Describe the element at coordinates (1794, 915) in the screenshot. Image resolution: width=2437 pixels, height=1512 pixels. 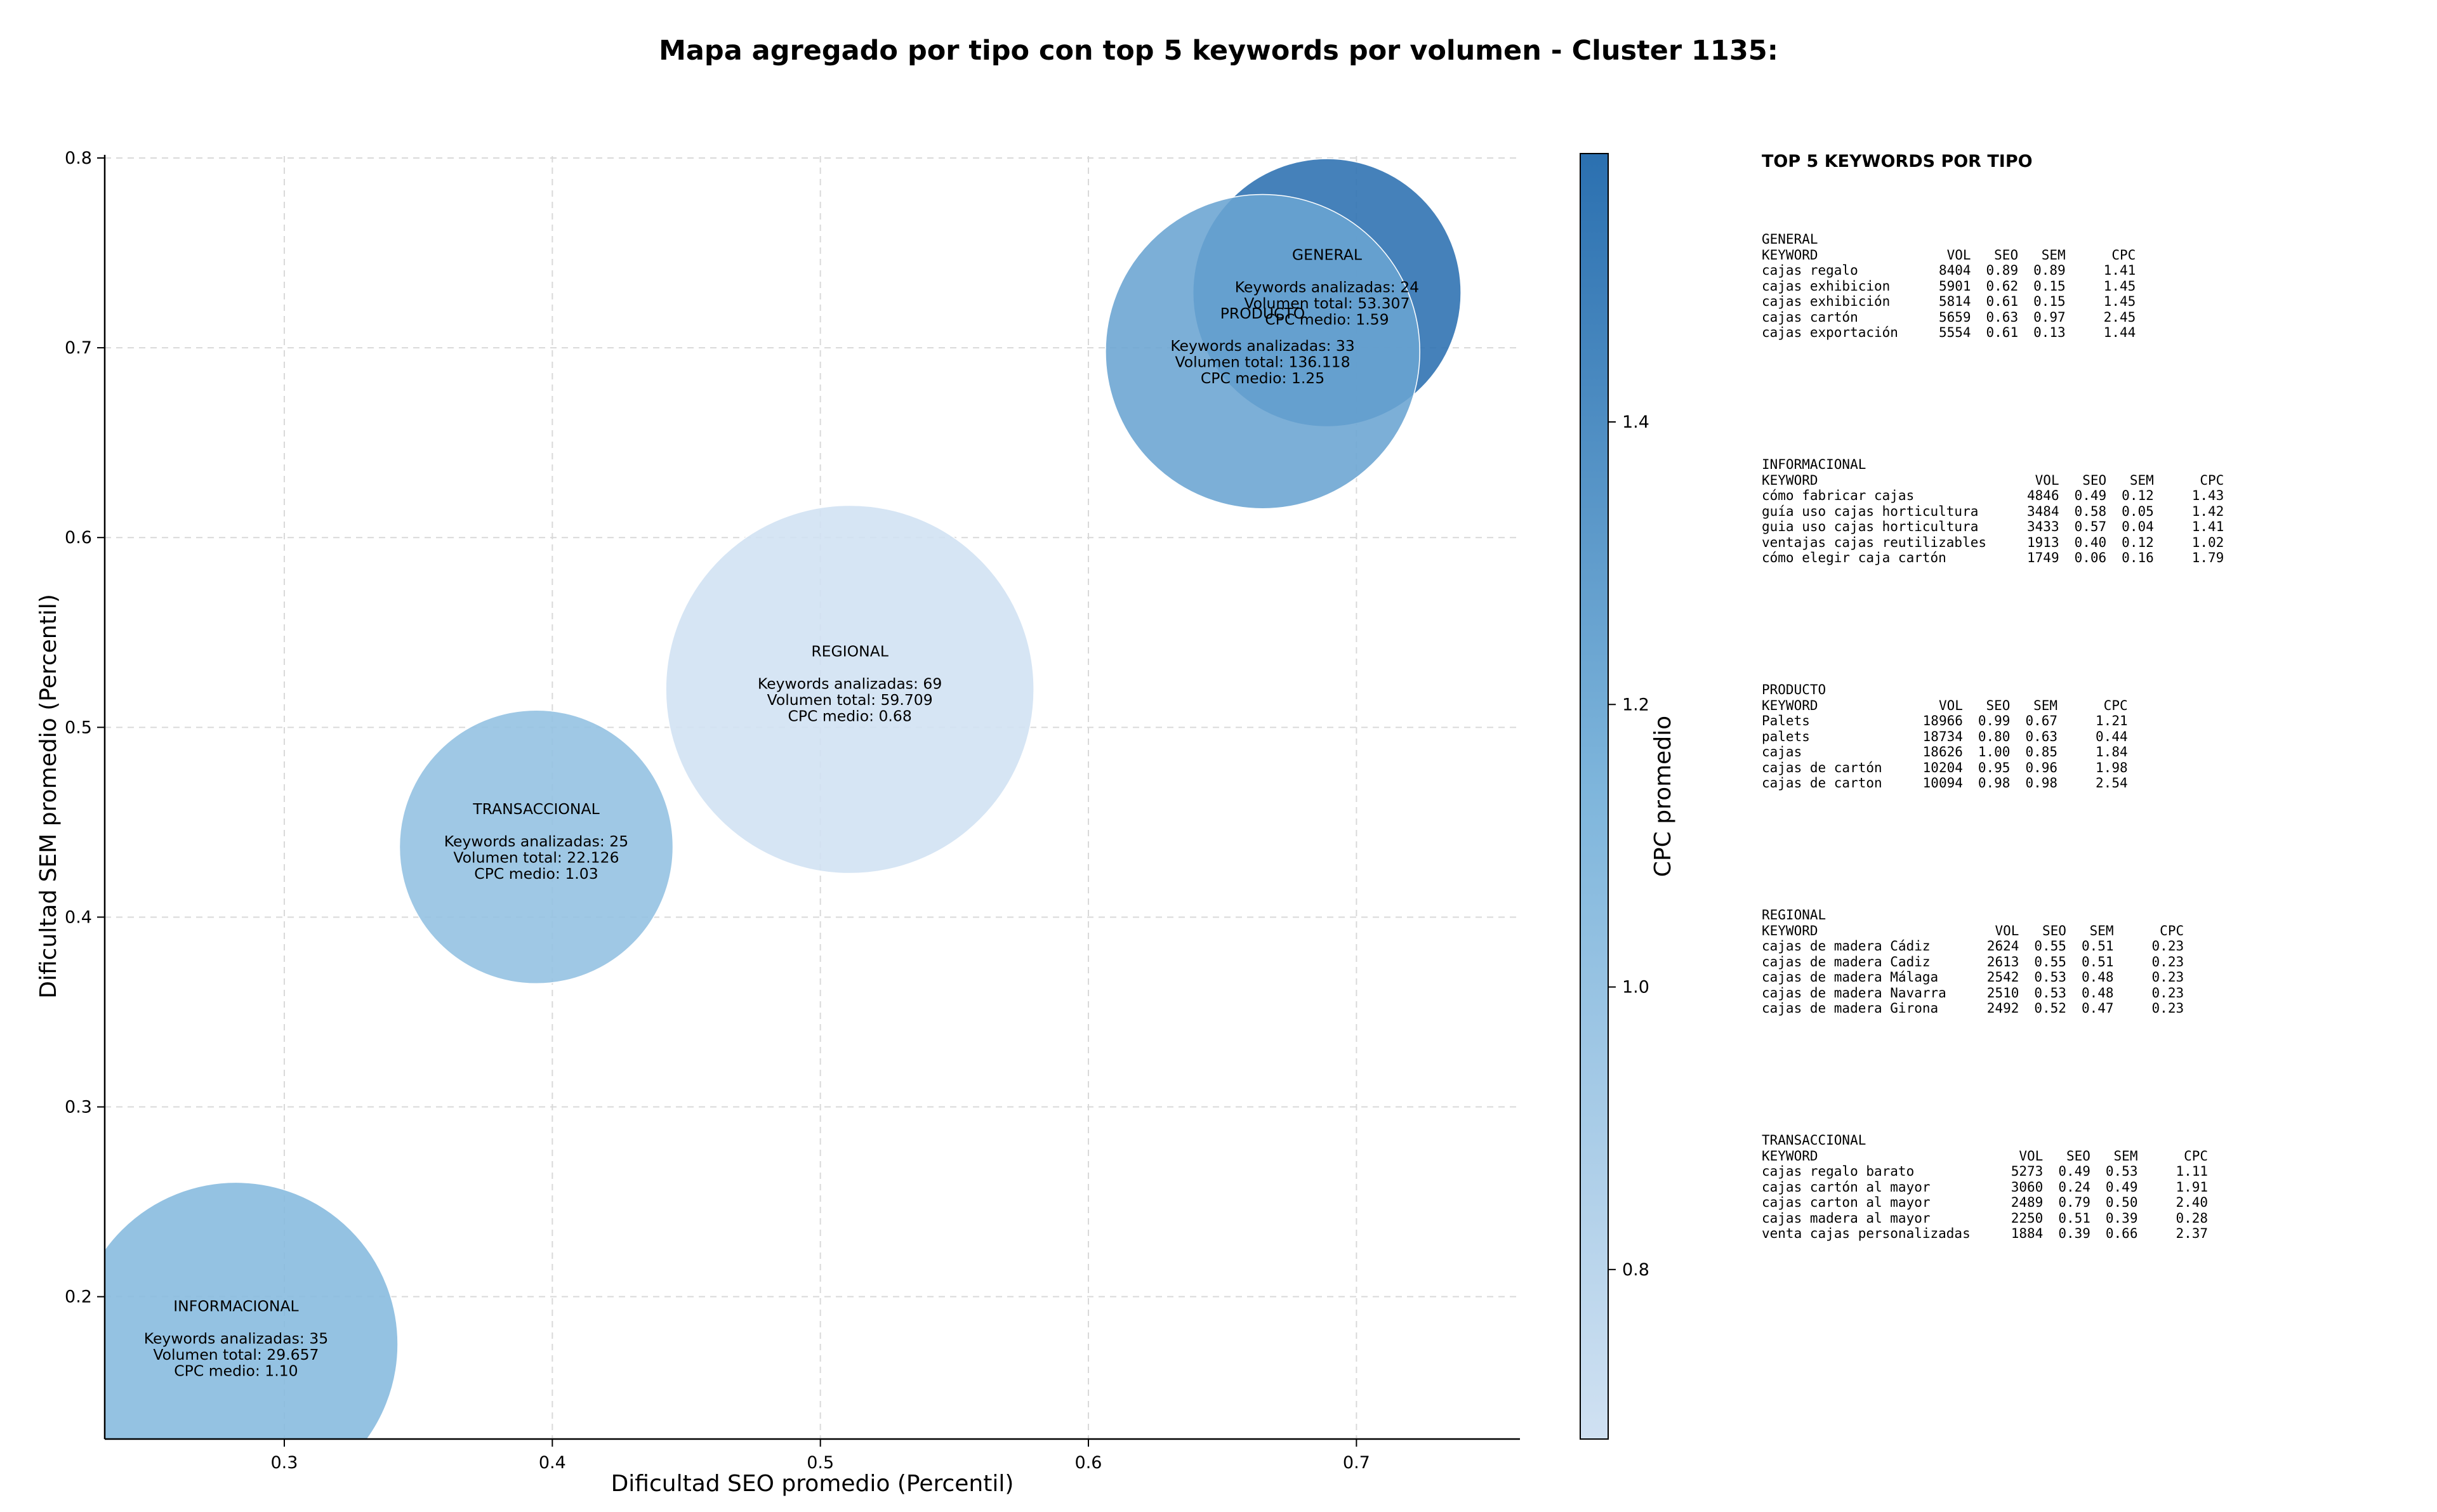
I see `keyword-group-title: REGIONAL` at that location.